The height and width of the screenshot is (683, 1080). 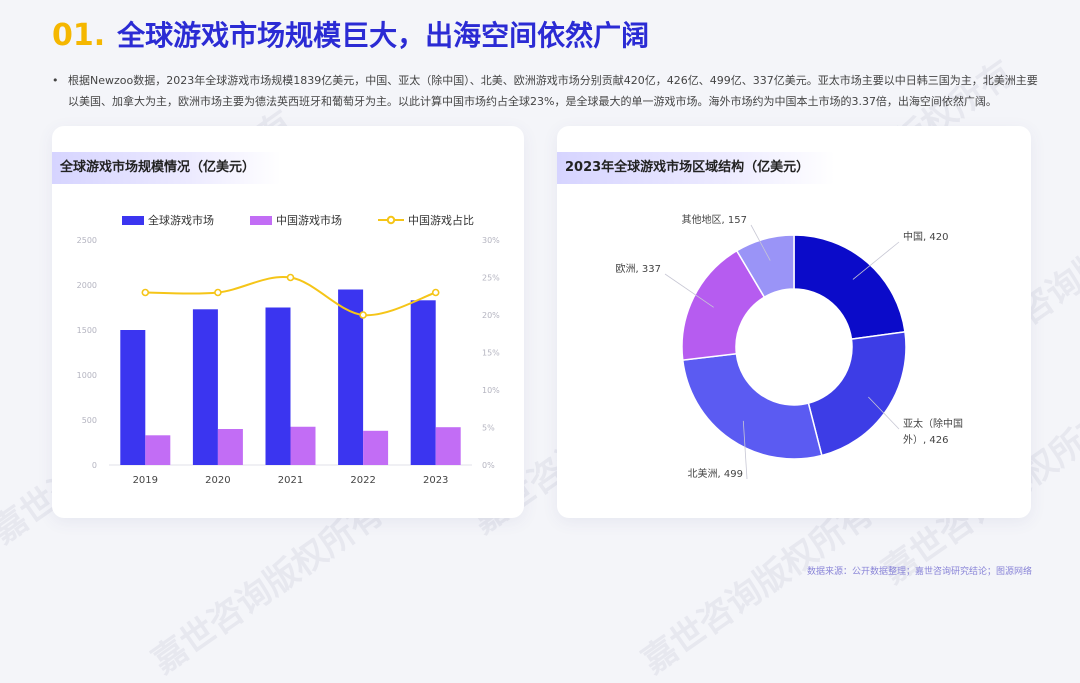 I want to click on bar-chart-legend: 全球游戏市场 中国游戏市场 中国游戏占比, so click(x=316, y=220).